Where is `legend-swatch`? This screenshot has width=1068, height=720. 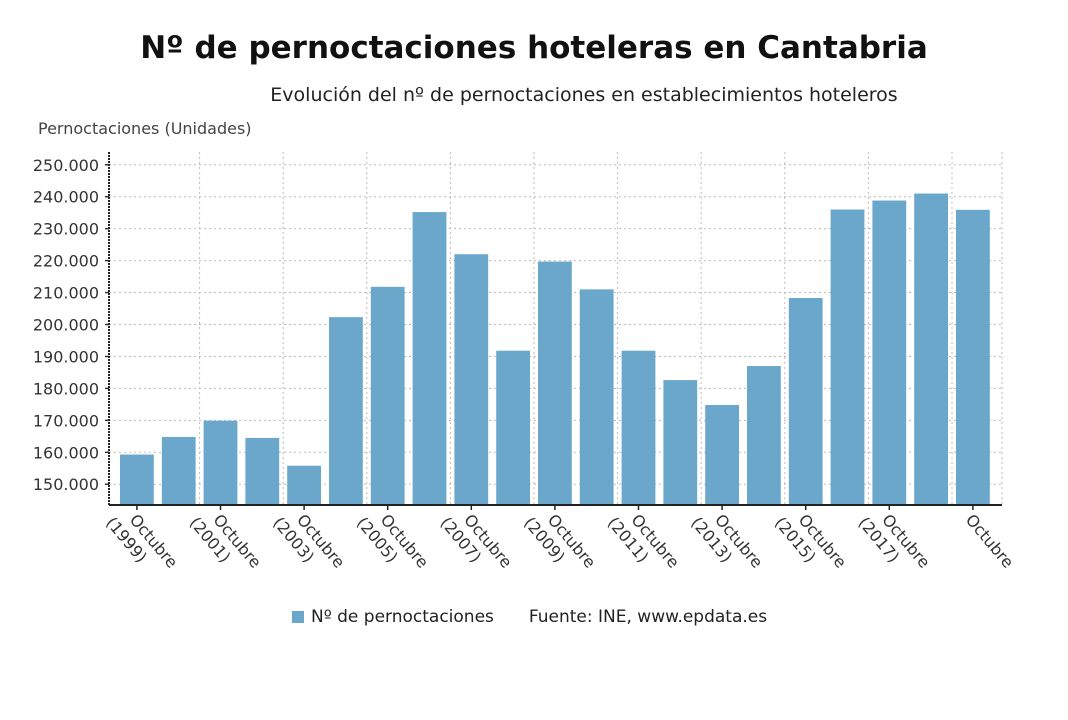 legend-swatch is located at coordinates (298, 617).